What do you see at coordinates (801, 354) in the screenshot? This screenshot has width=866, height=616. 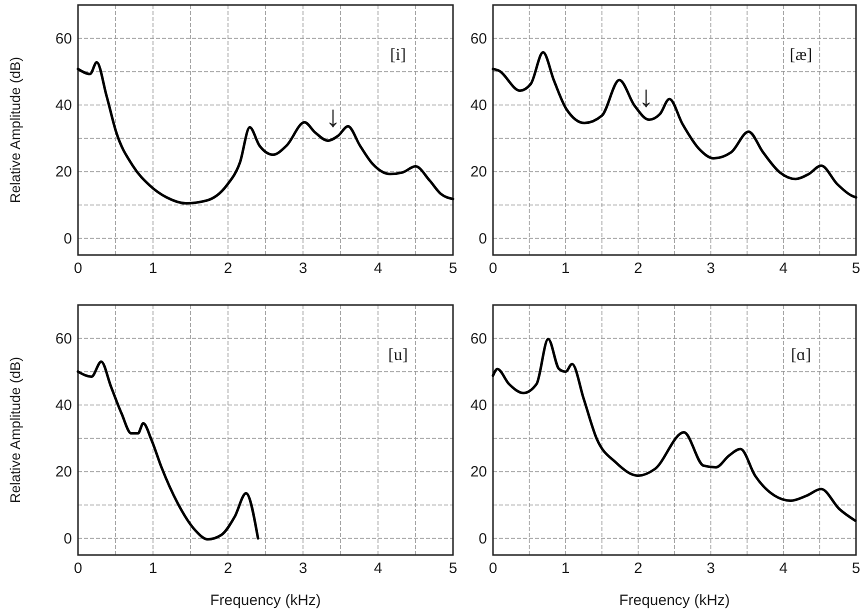 I see `annotation: [ɑ]` at bounding box center [801, 354].